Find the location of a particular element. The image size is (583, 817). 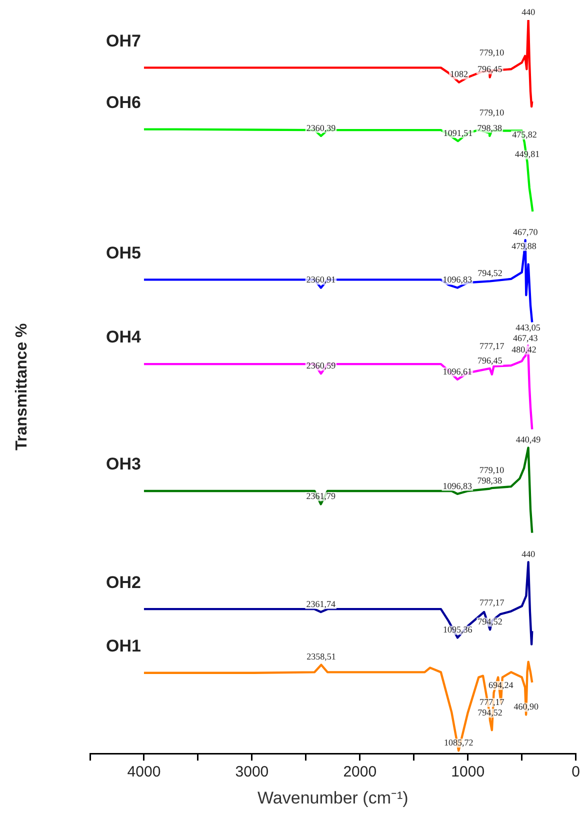

annotation: 796,45 is located at coordinates (490, 360).